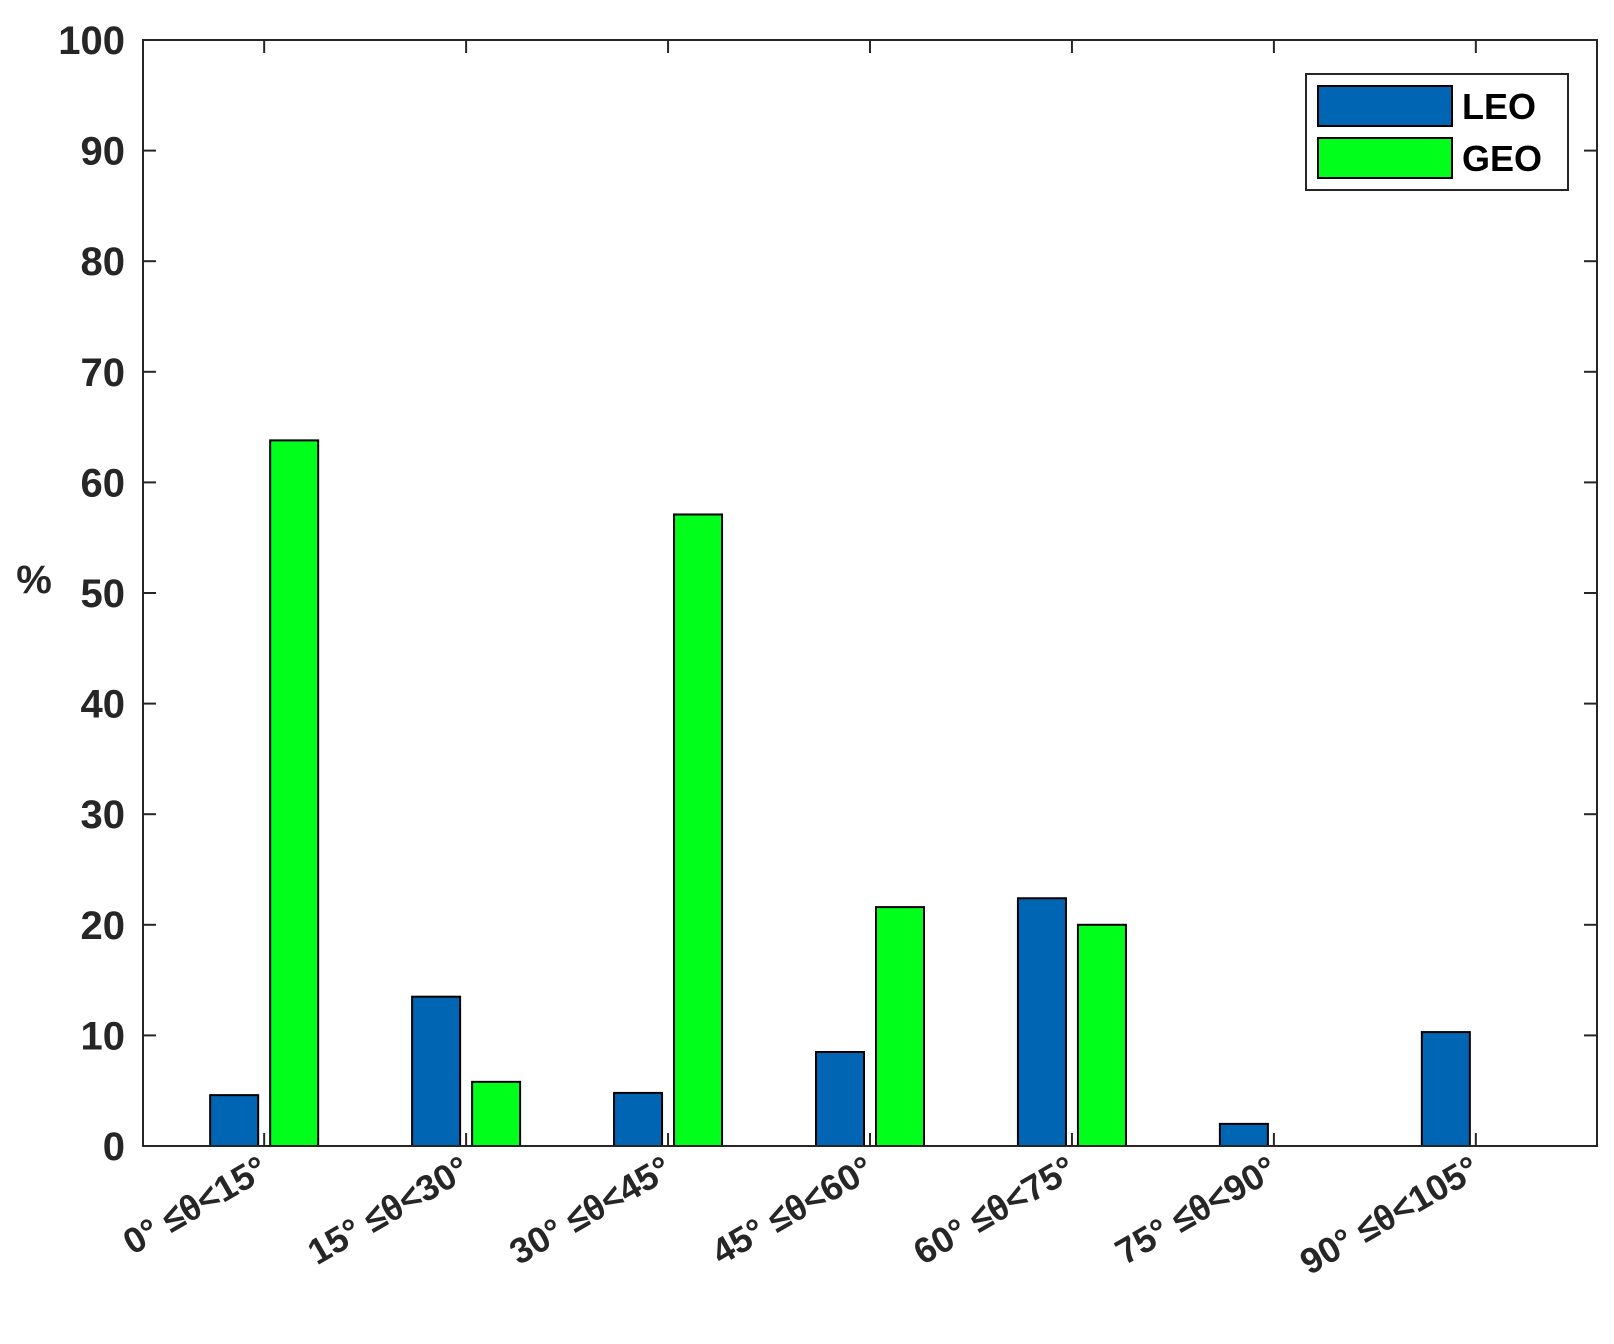 The height and width of the screenshot is (1344, 1614). What do you see at coordinates (103, 1036) in the screenshot?
I see `y-tick-label: 10` at bounding box center [103, 1036].